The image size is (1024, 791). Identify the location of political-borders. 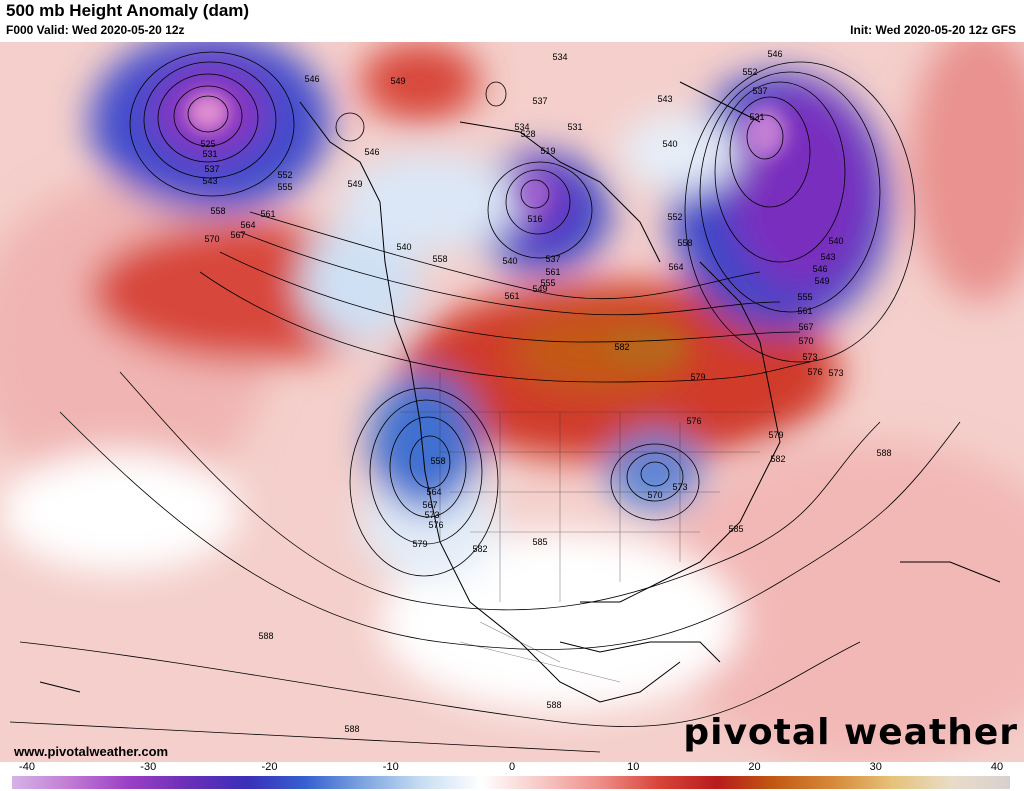
(590, 527).